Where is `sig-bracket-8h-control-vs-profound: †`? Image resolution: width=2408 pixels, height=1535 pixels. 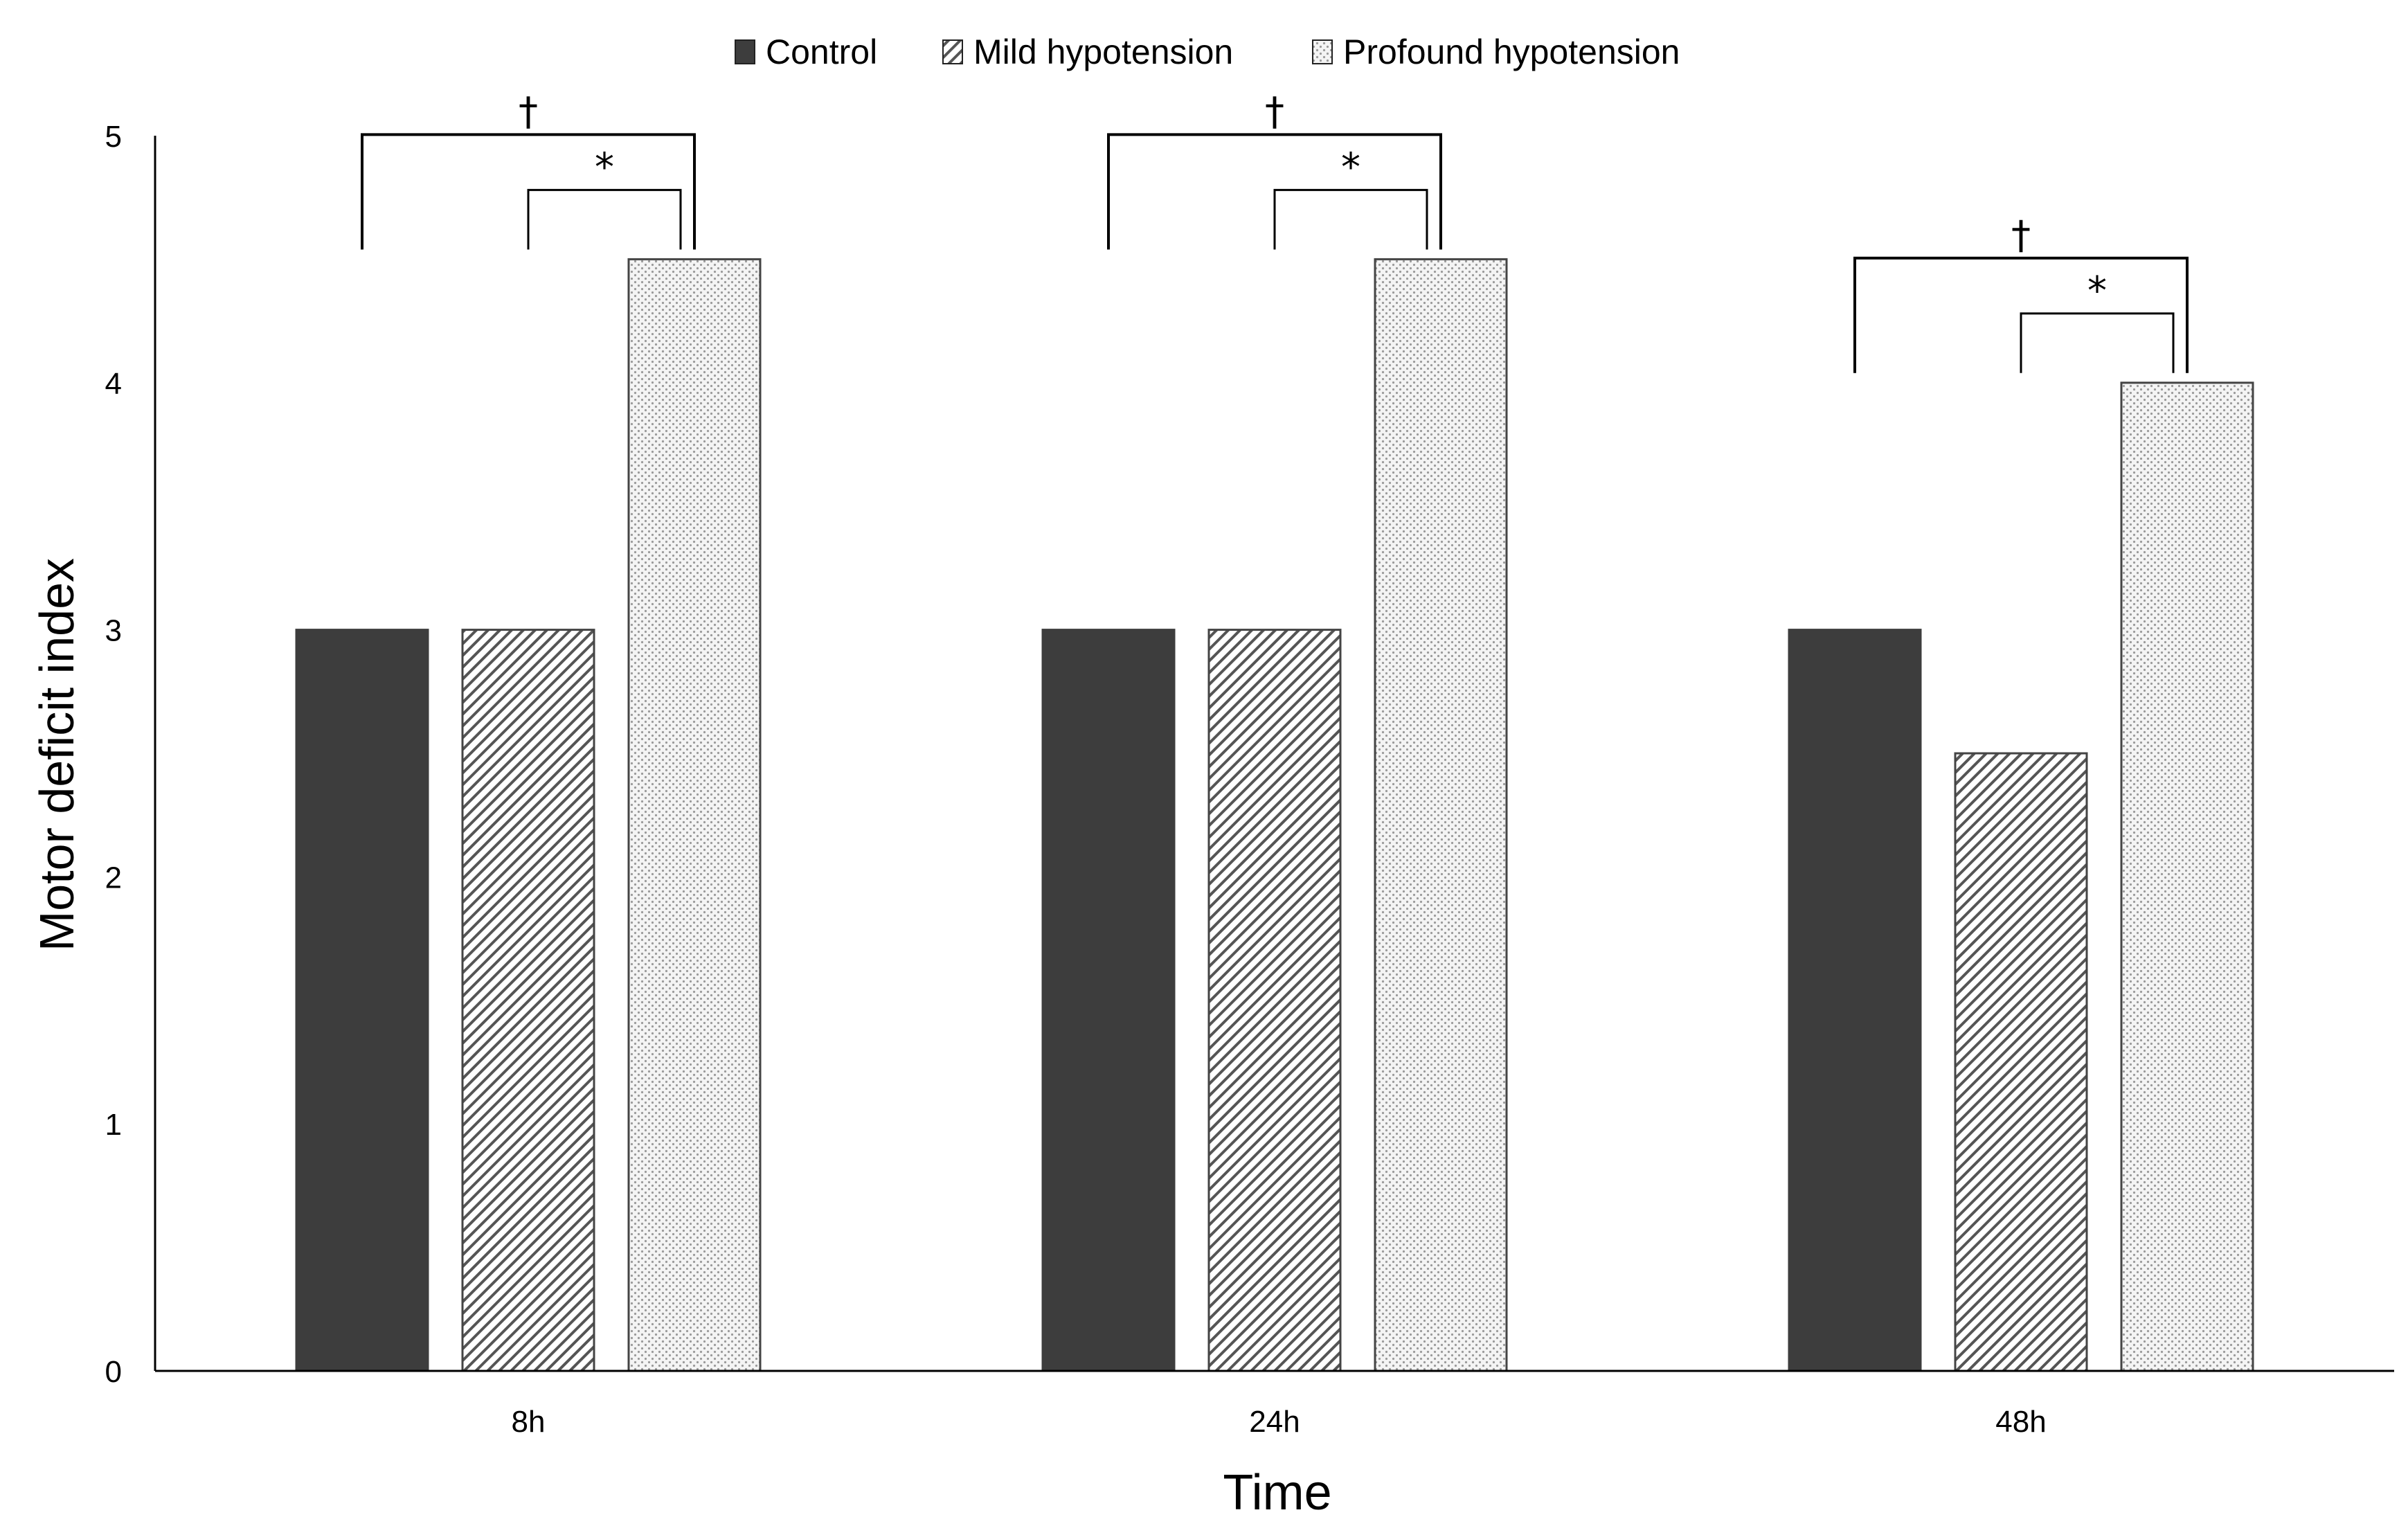
sig-bracket-8h-control-vs-profound: † is located at coordinates (528, 169).